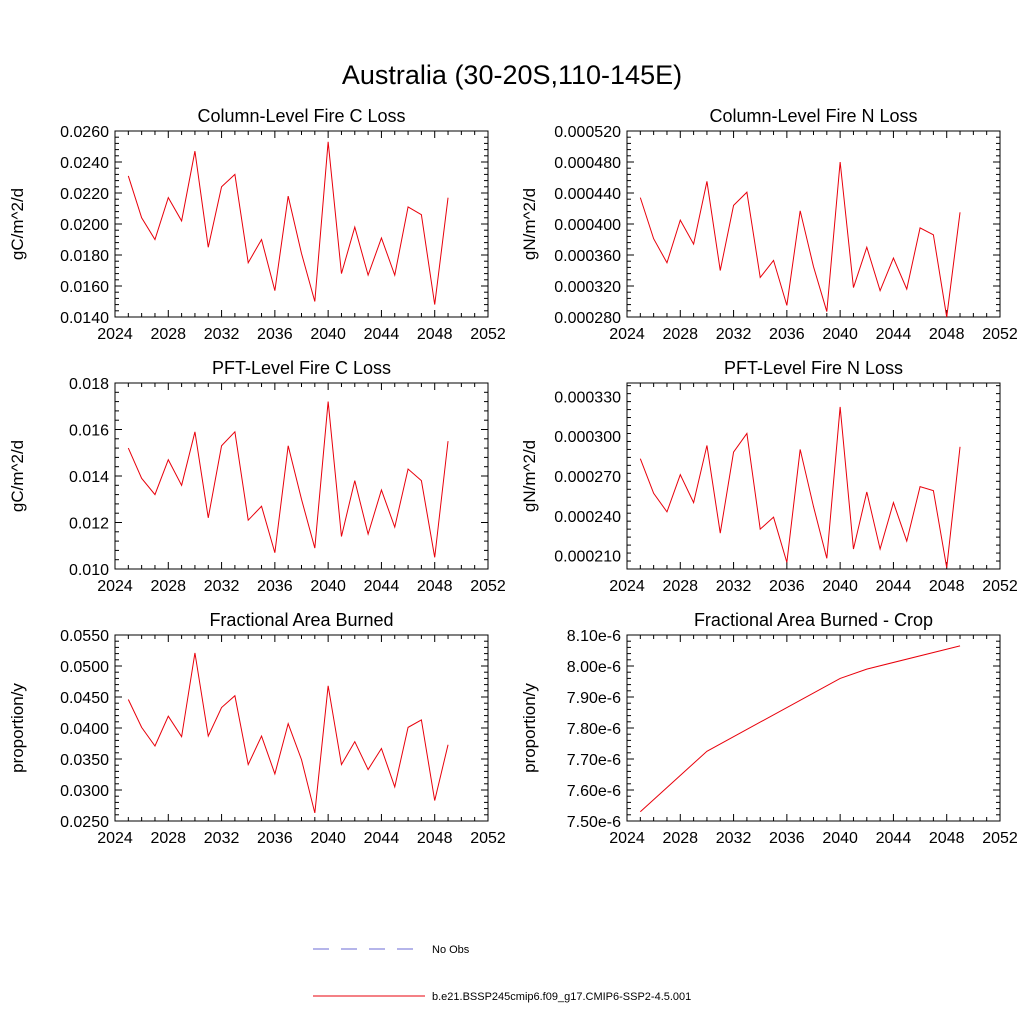  Describe the element at coordinates (89, 524) in the screenshot. I see `y-tick-label: 0.012` at that location.